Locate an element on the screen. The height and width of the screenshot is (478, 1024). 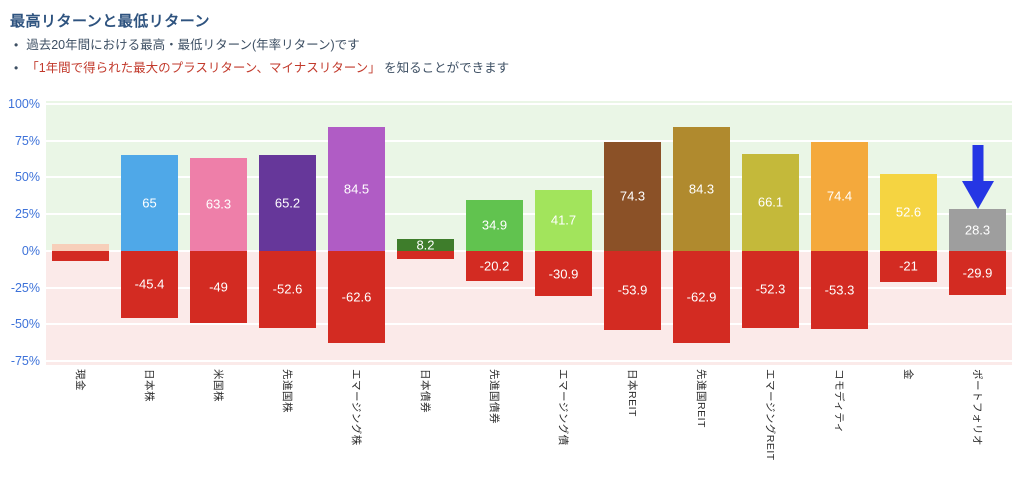
bar-value-label: -29.9 is located at coordinates (977, 273).